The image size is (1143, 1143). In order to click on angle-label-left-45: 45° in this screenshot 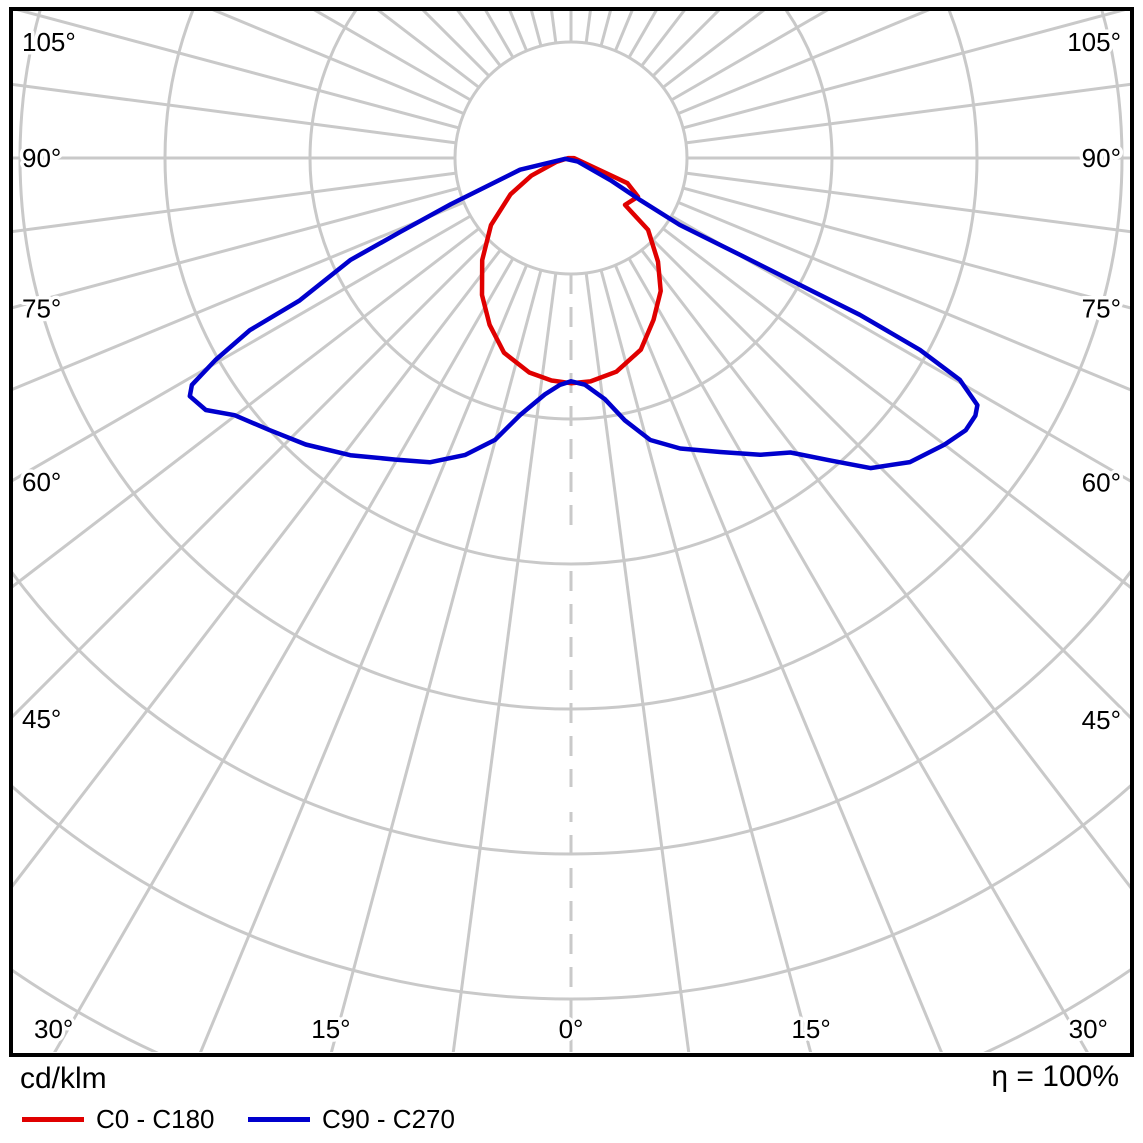, I will do `click(41, 719)`.